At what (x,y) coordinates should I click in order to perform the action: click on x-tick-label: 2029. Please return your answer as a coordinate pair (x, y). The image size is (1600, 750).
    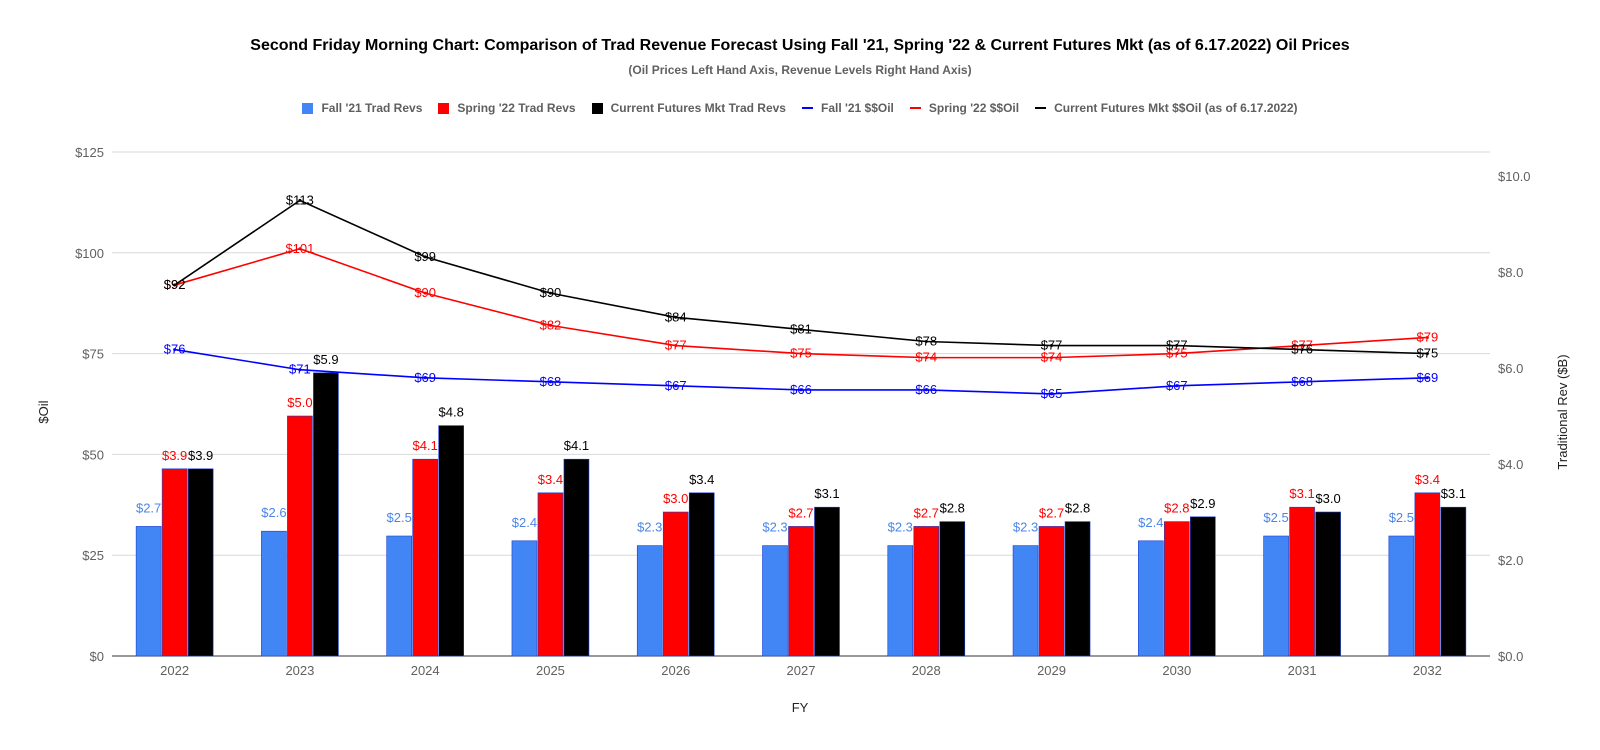
    Looking at the image, I should click on (1051, 670).